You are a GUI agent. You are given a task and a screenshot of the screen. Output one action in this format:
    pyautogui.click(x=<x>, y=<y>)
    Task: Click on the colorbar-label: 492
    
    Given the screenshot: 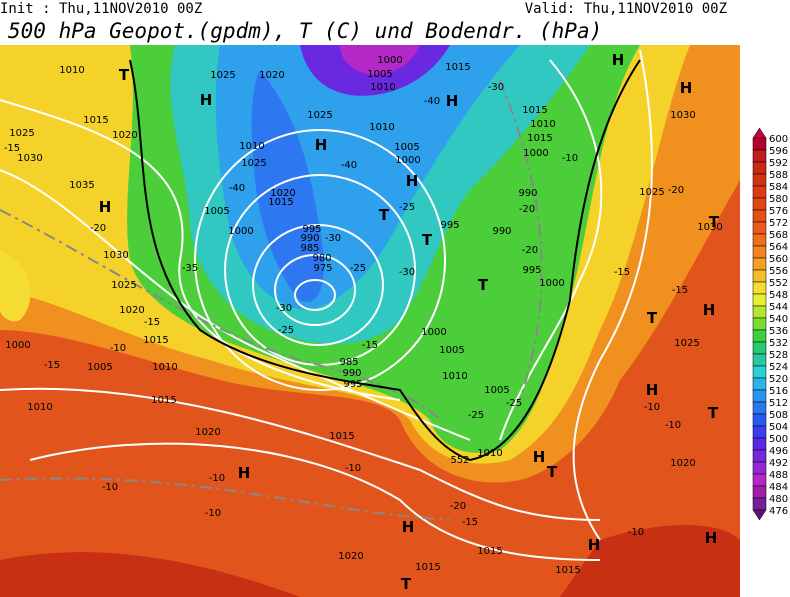 What is the action you would take?
    pyautogui.click(x=778, y=463)
    